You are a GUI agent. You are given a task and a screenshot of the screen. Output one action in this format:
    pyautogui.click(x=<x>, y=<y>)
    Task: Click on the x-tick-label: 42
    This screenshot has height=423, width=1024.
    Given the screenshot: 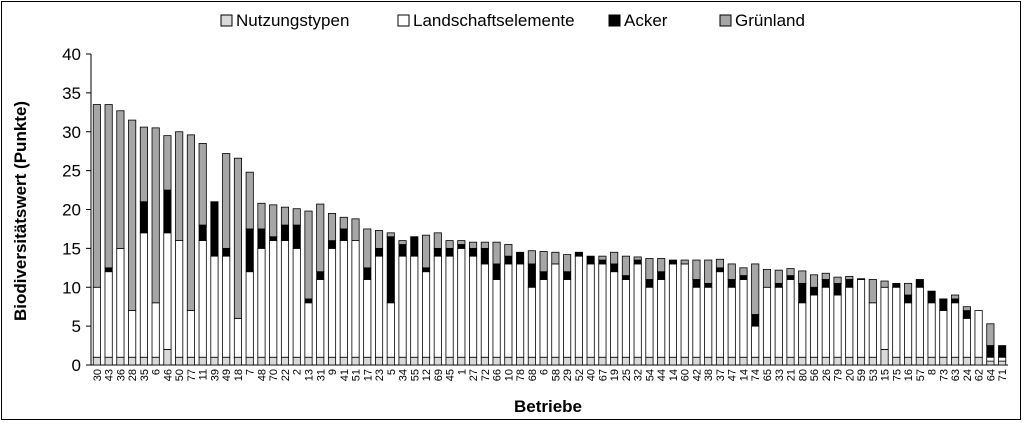 What is the action you would take?
    pyautogui.click(x=697, y=375)
    